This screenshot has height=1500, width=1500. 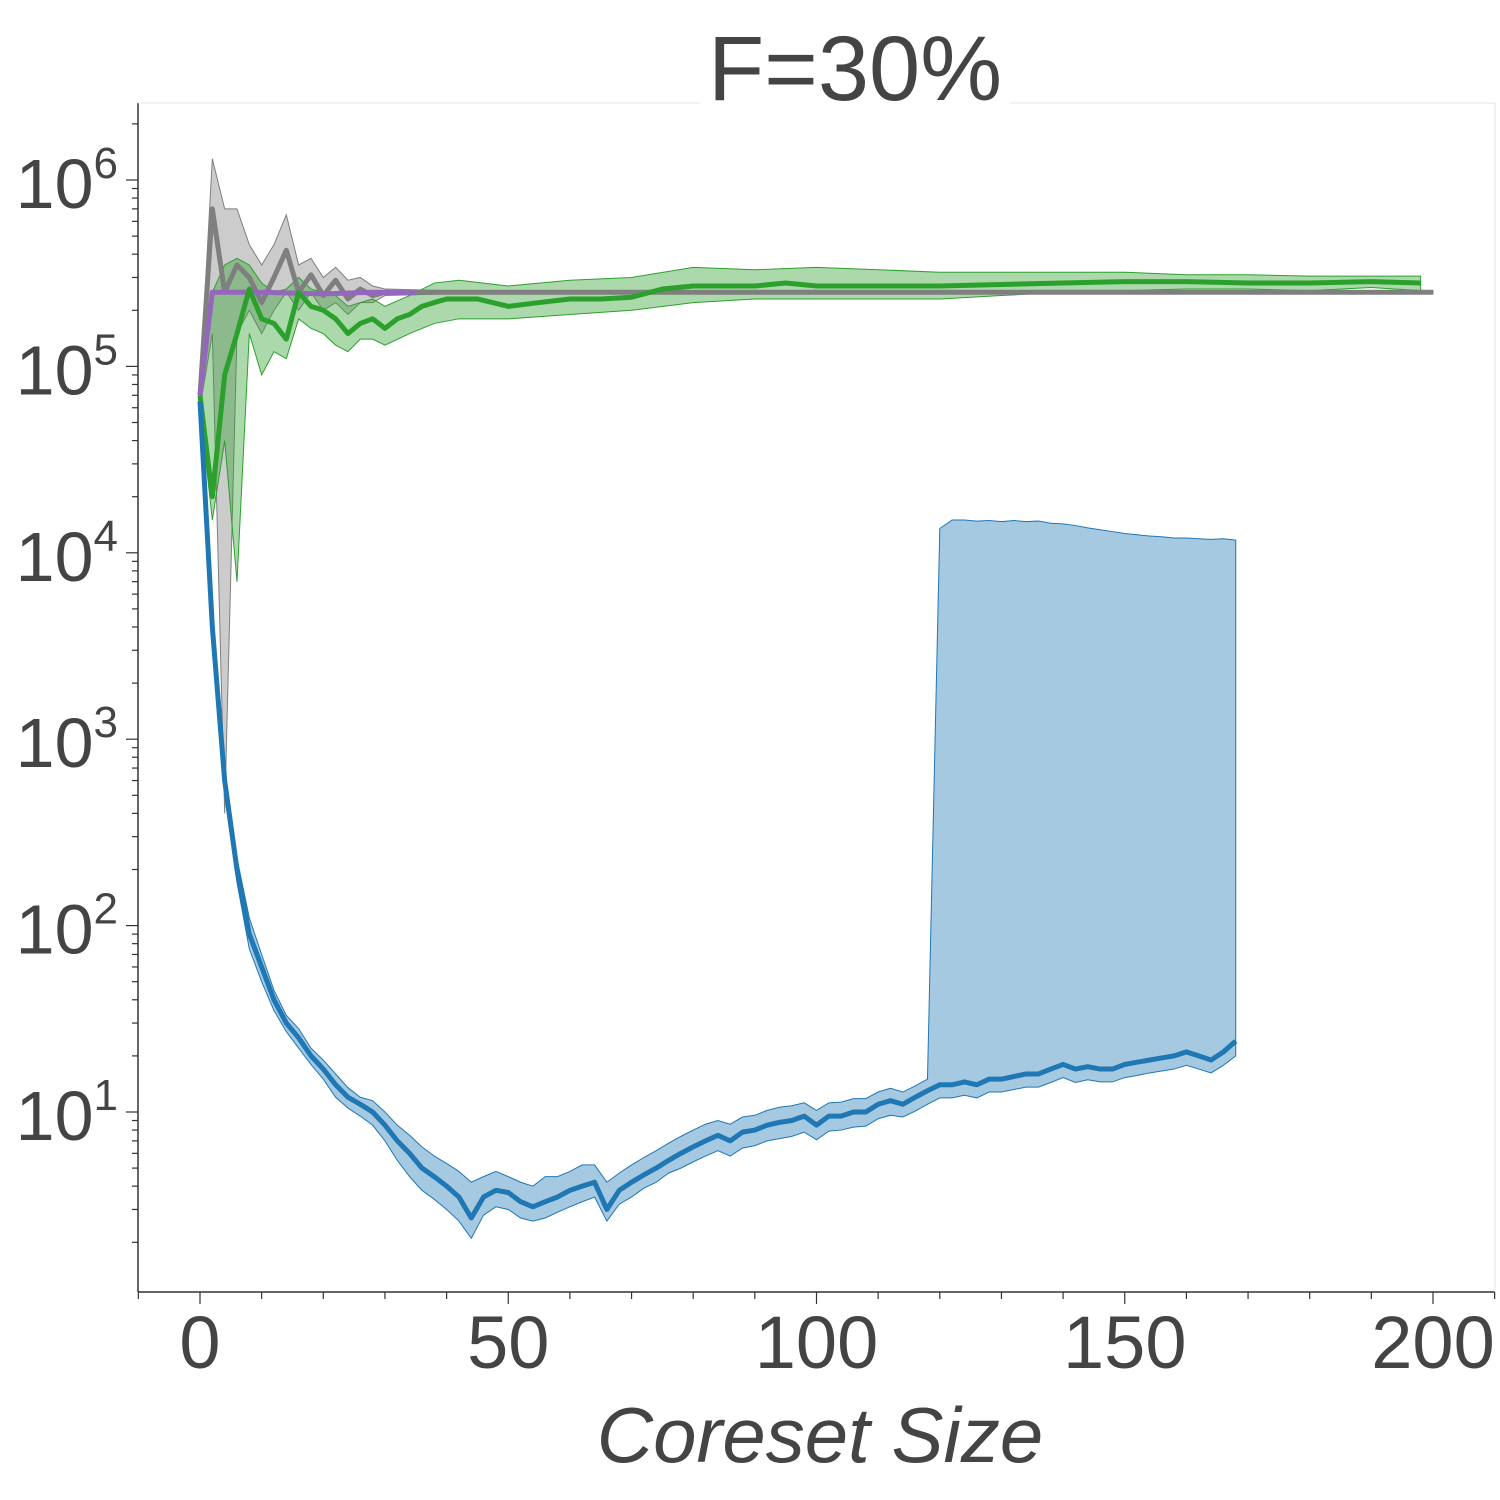 I want to click on chart-title: F=30%, so click(x=855, y=69).